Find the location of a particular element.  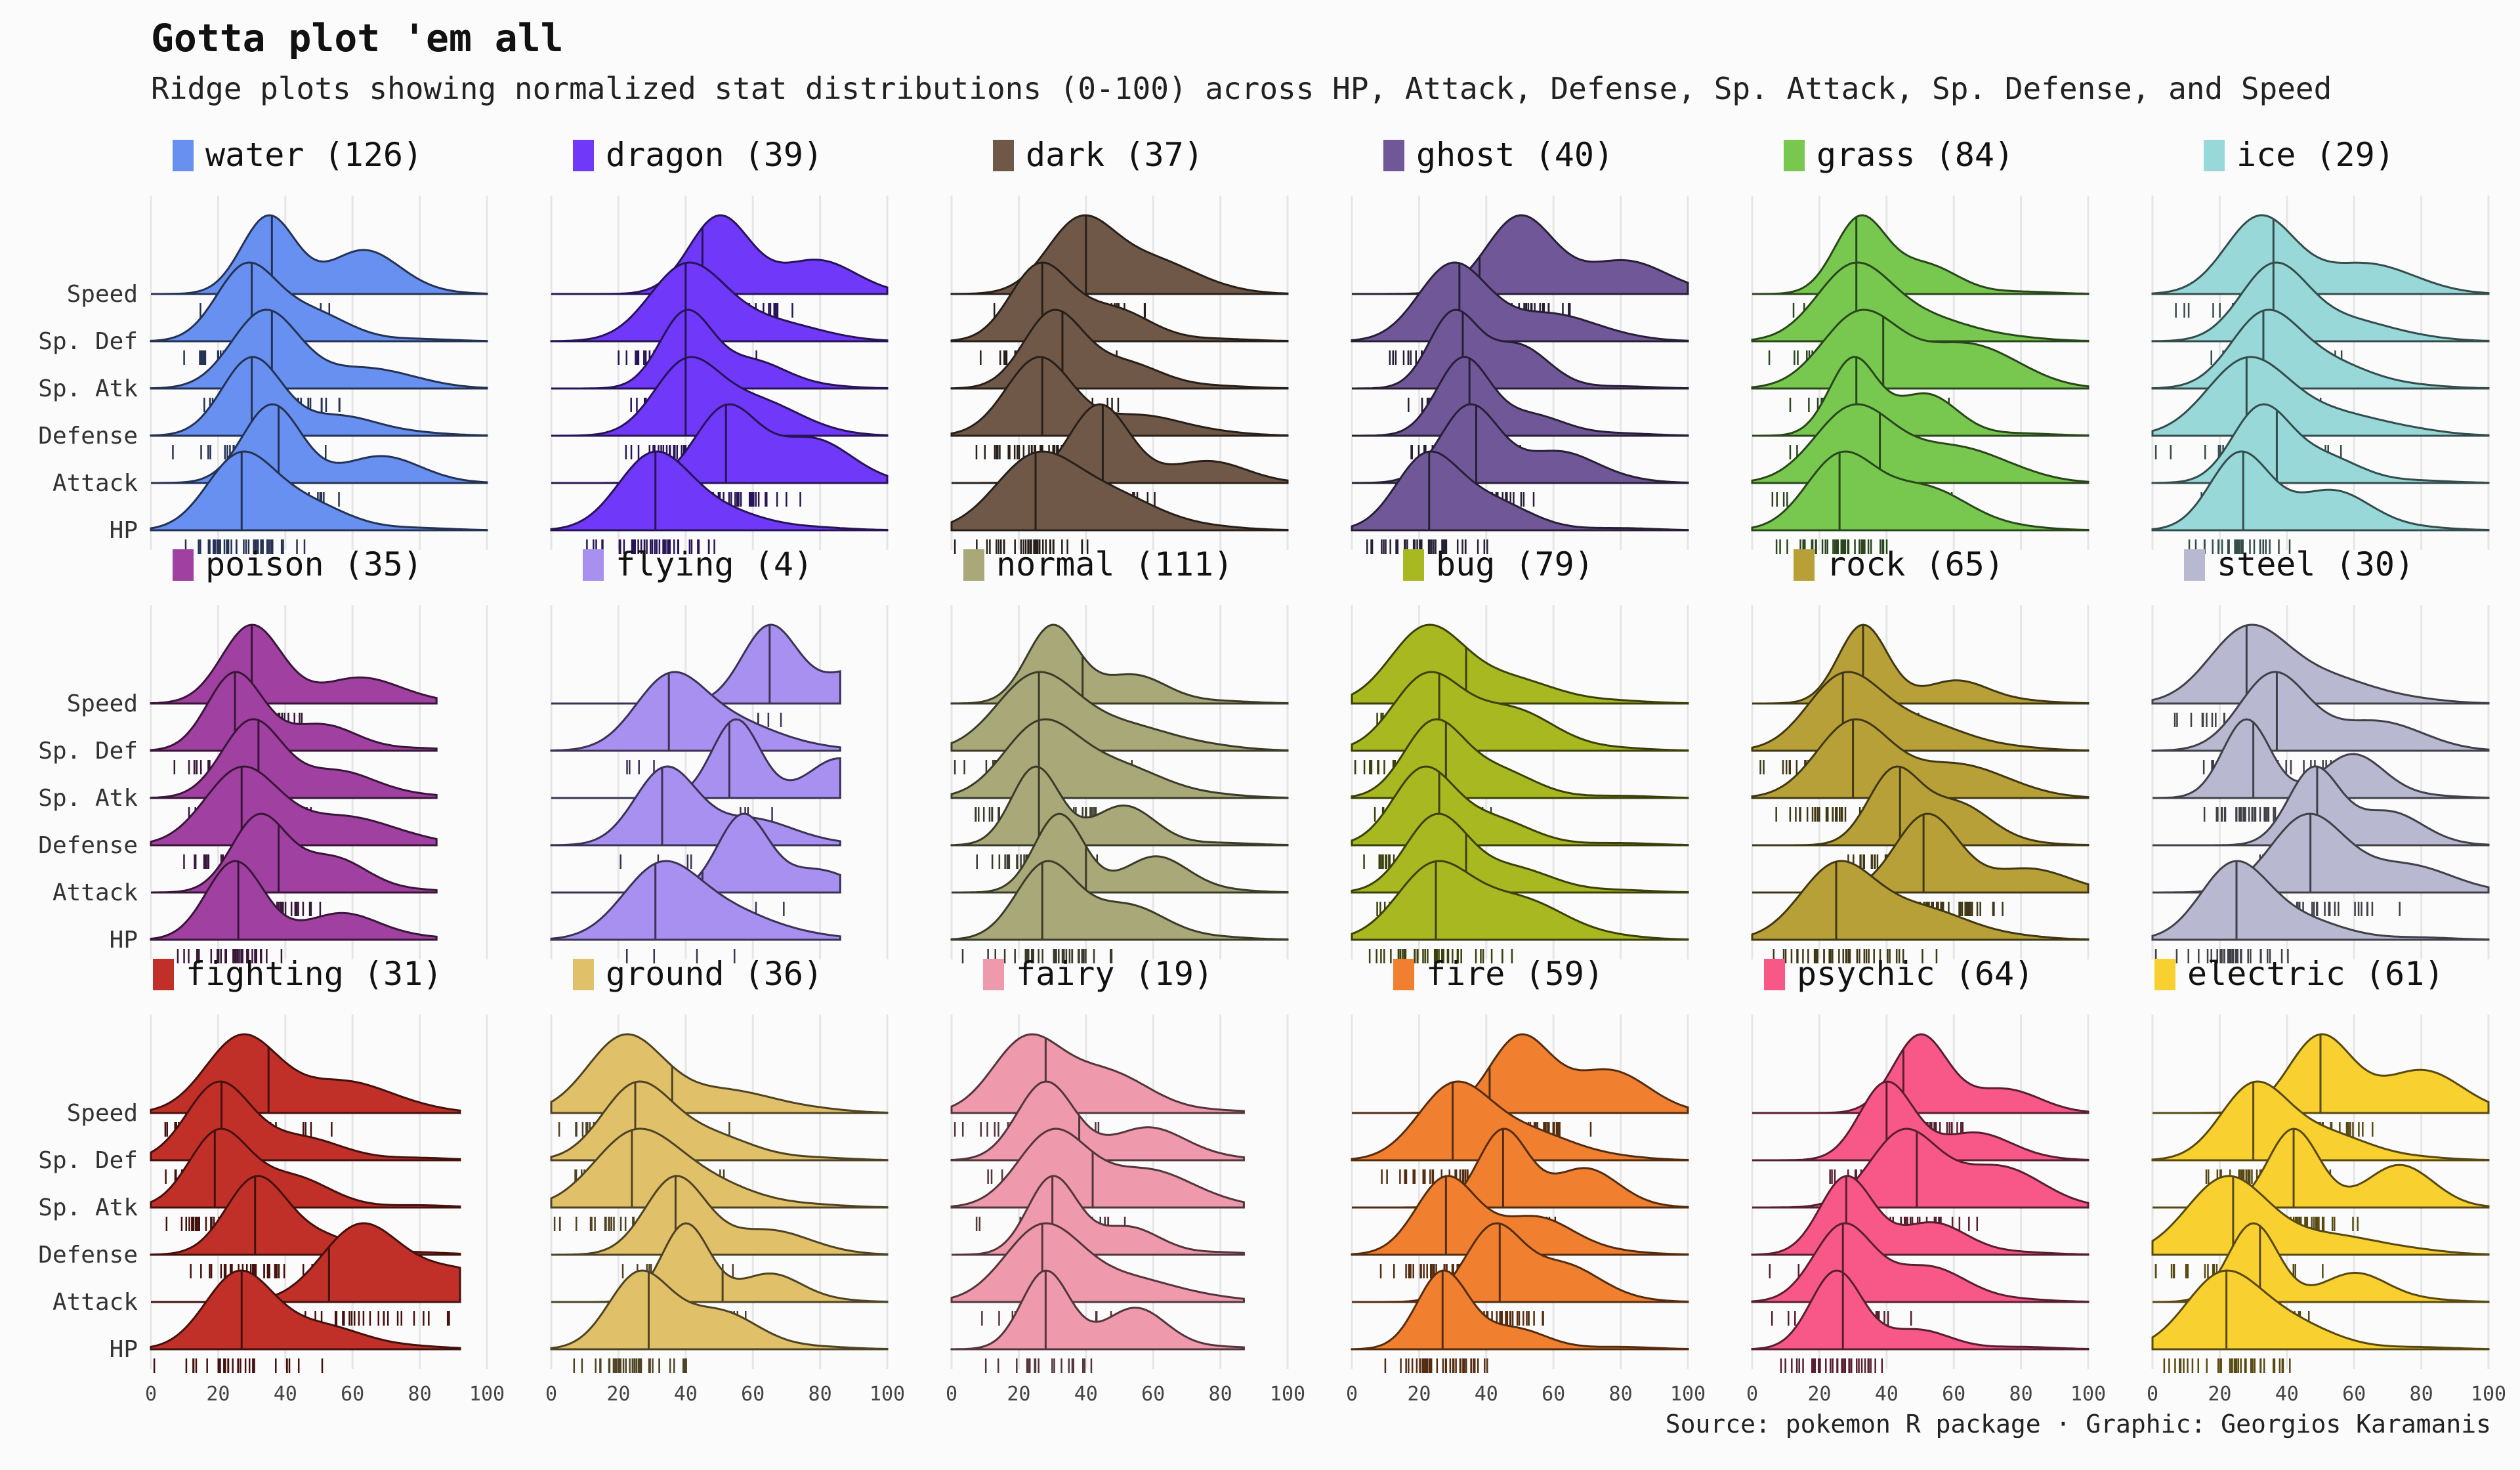

panel-title: fire (59) is located at coordinates (1515, 974).